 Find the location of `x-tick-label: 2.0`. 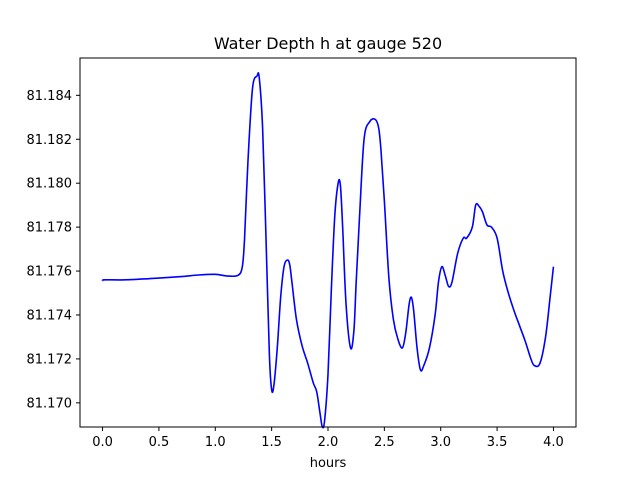

x-tick-label: 2.0 is located at coordinates (328, 442).